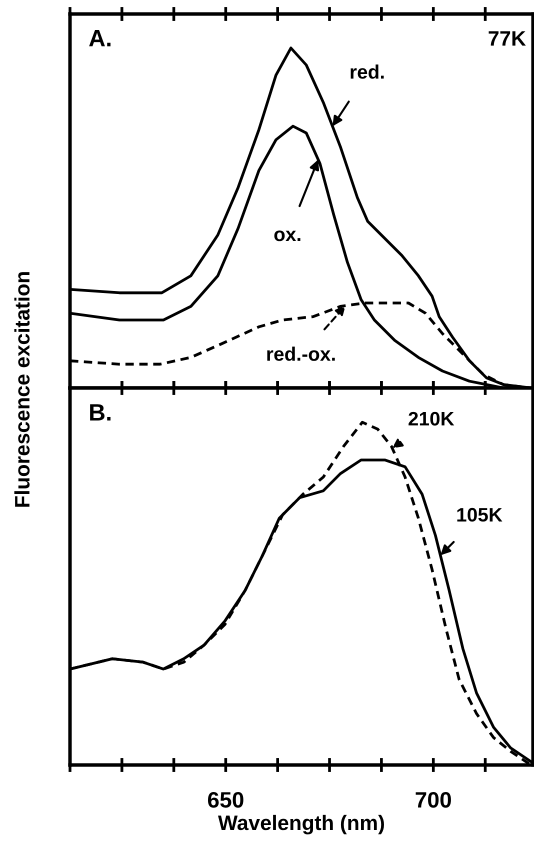 The image size is (534, 846). I want to click on series-label: 210K, so click(431, 419).